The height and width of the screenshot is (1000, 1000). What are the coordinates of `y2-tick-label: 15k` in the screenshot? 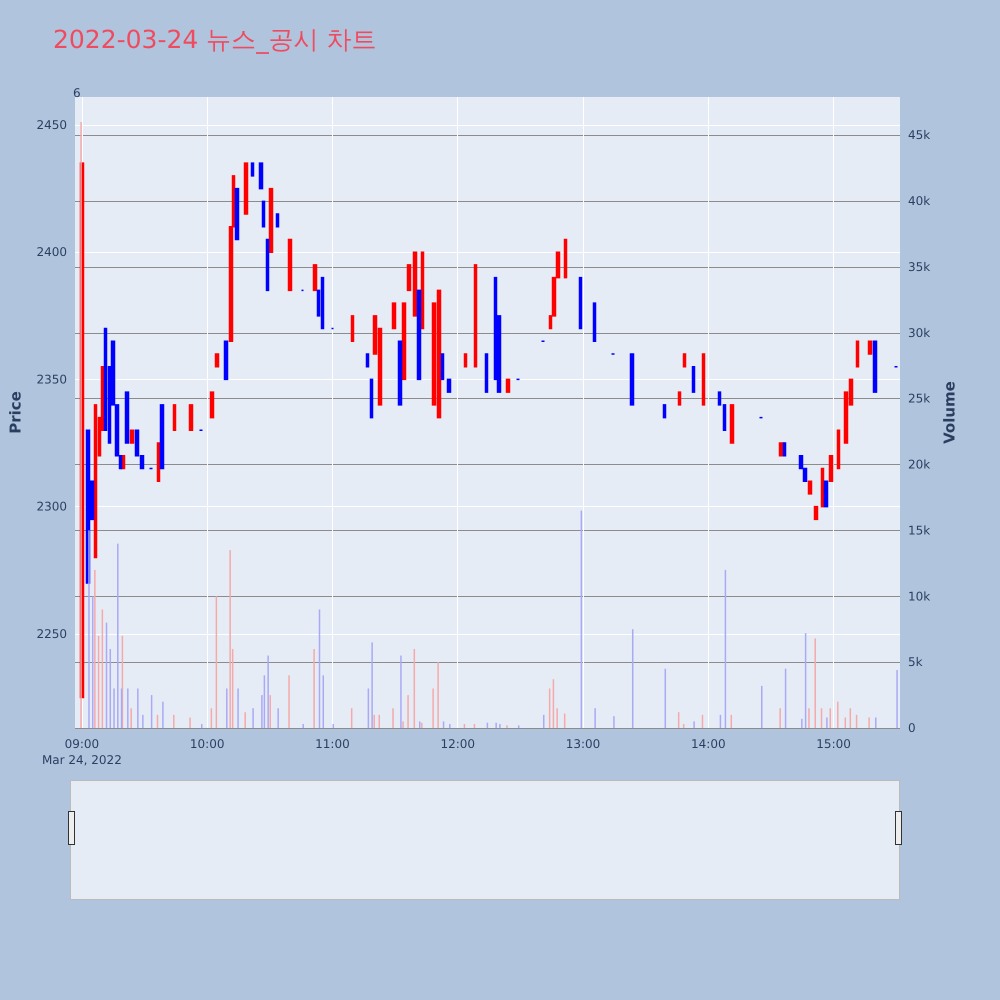 It's located at (919, 530).